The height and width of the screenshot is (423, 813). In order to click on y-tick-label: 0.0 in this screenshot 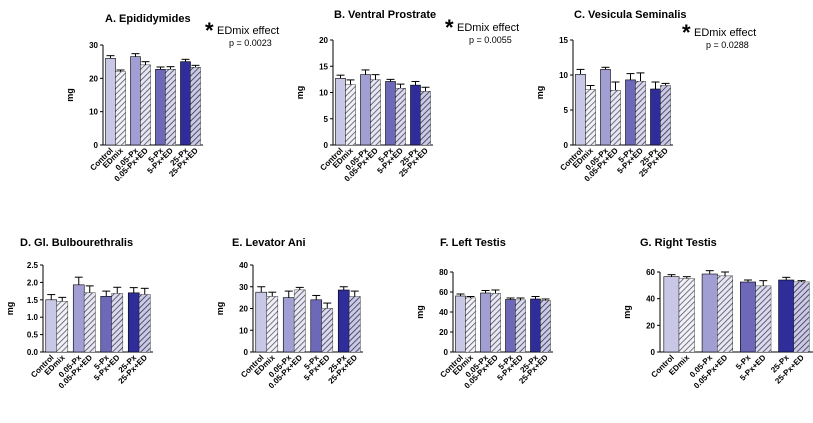, I will do `click(33, 352)`.